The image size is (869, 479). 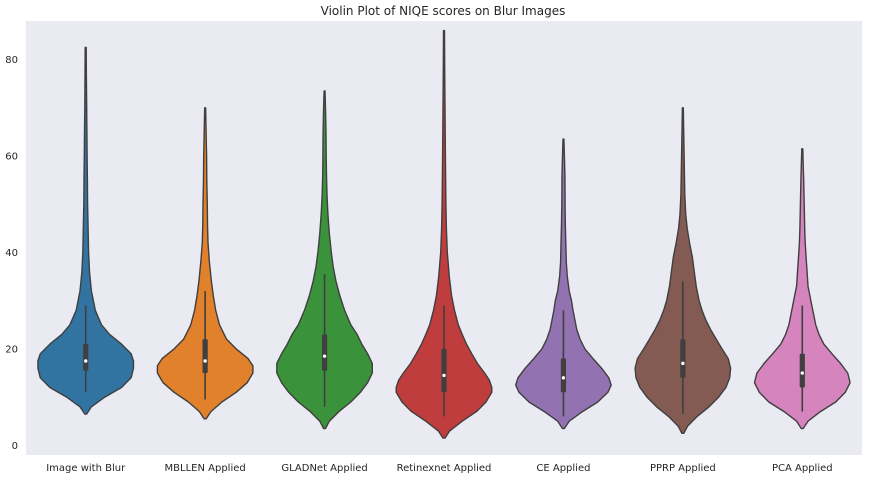 I want to click on x-tick-label: CE Applied, so click(x=563, y=468).